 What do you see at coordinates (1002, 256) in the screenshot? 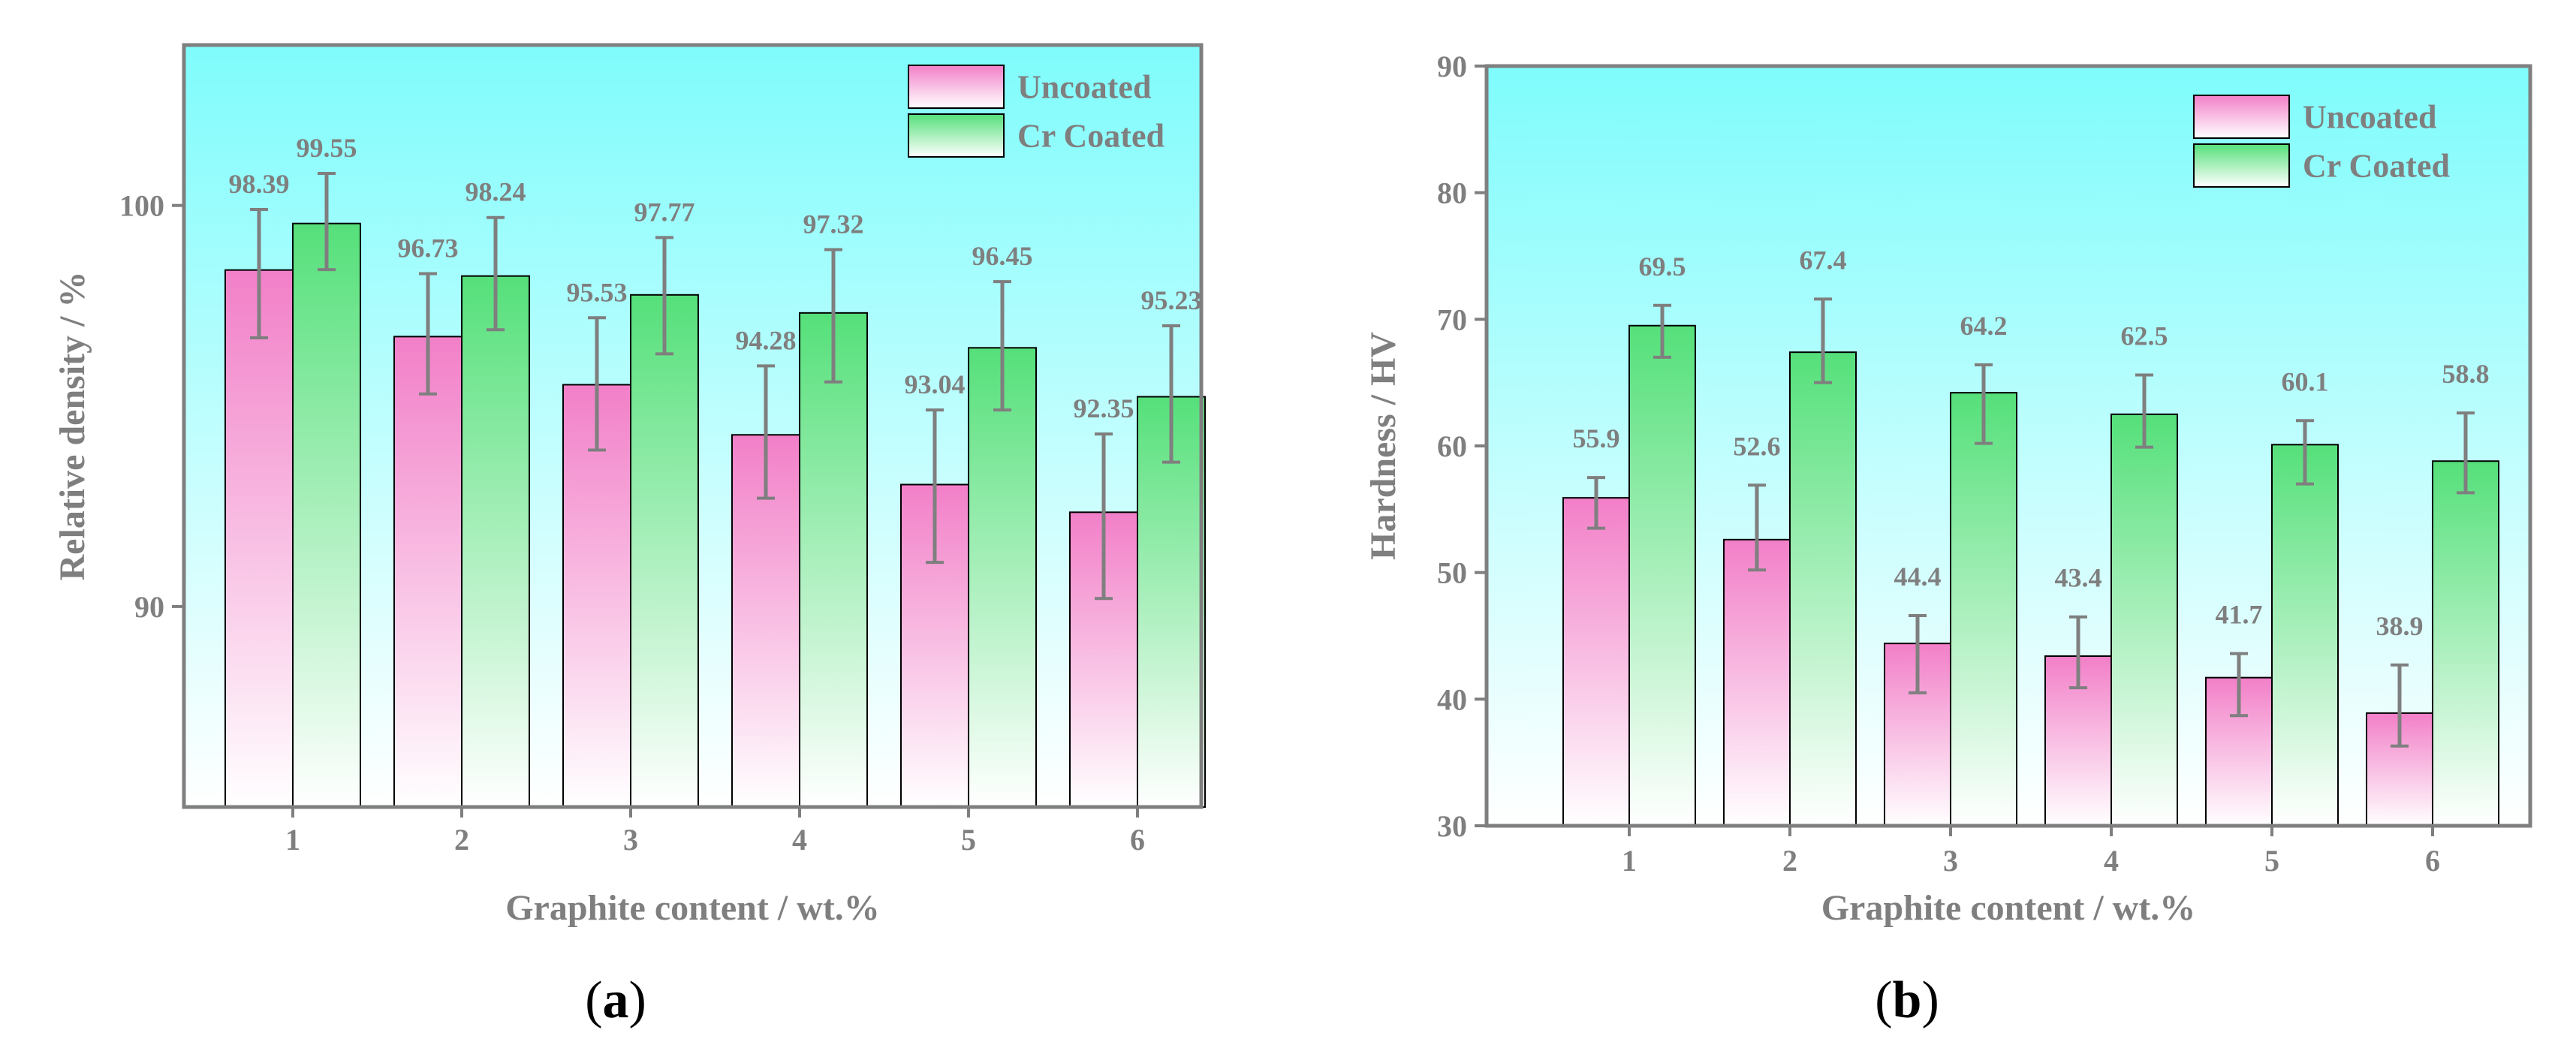
I see `value-label-coated-5-a: 96.45` at bounding box center [1002, 256].